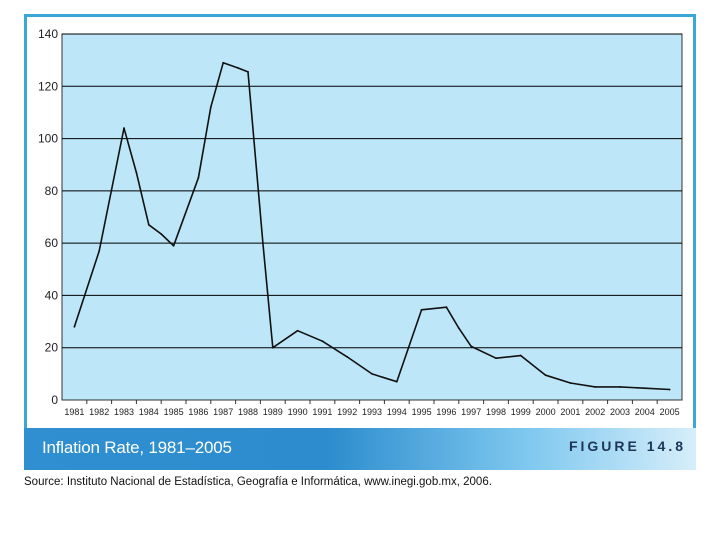 The image size is (720, 540). What do you see at coordinates (99, 412) in the screenshot?
I see `x-tick-label: 1982` at bounding box center [99, 412].